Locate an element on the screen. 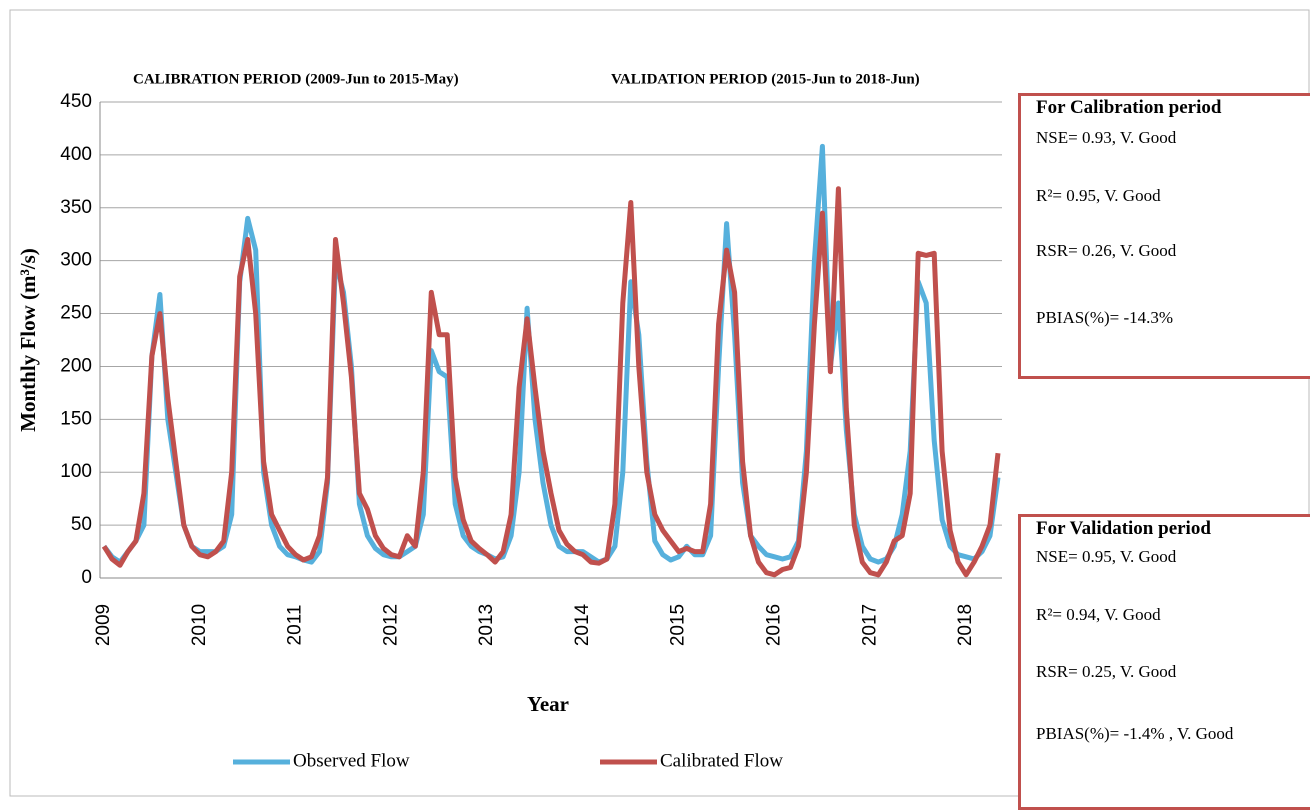 Image resolution: width=1310 pixels, height=810 pixels. annotation-title: For Validation period is located at coordinates (1123, 528).